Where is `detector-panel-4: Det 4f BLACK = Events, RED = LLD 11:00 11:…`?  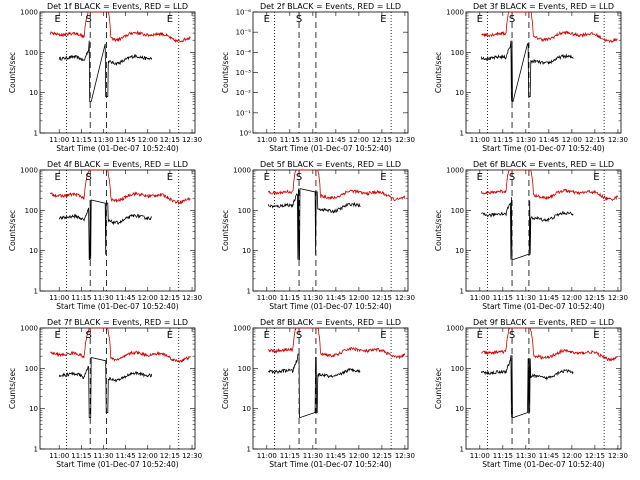
detector-panel-4: Det 4f BLACK = Events, RED = LLD 11:00 11:… is located at coordinates (105, 235).